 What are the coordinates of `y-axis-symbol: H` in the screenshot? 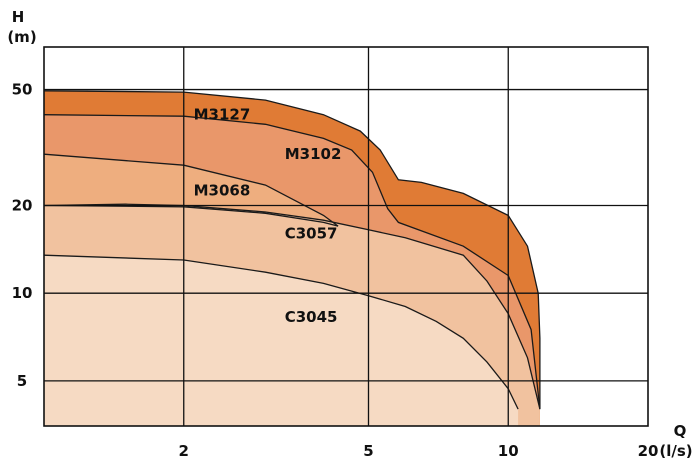 It's located at (18, 17).